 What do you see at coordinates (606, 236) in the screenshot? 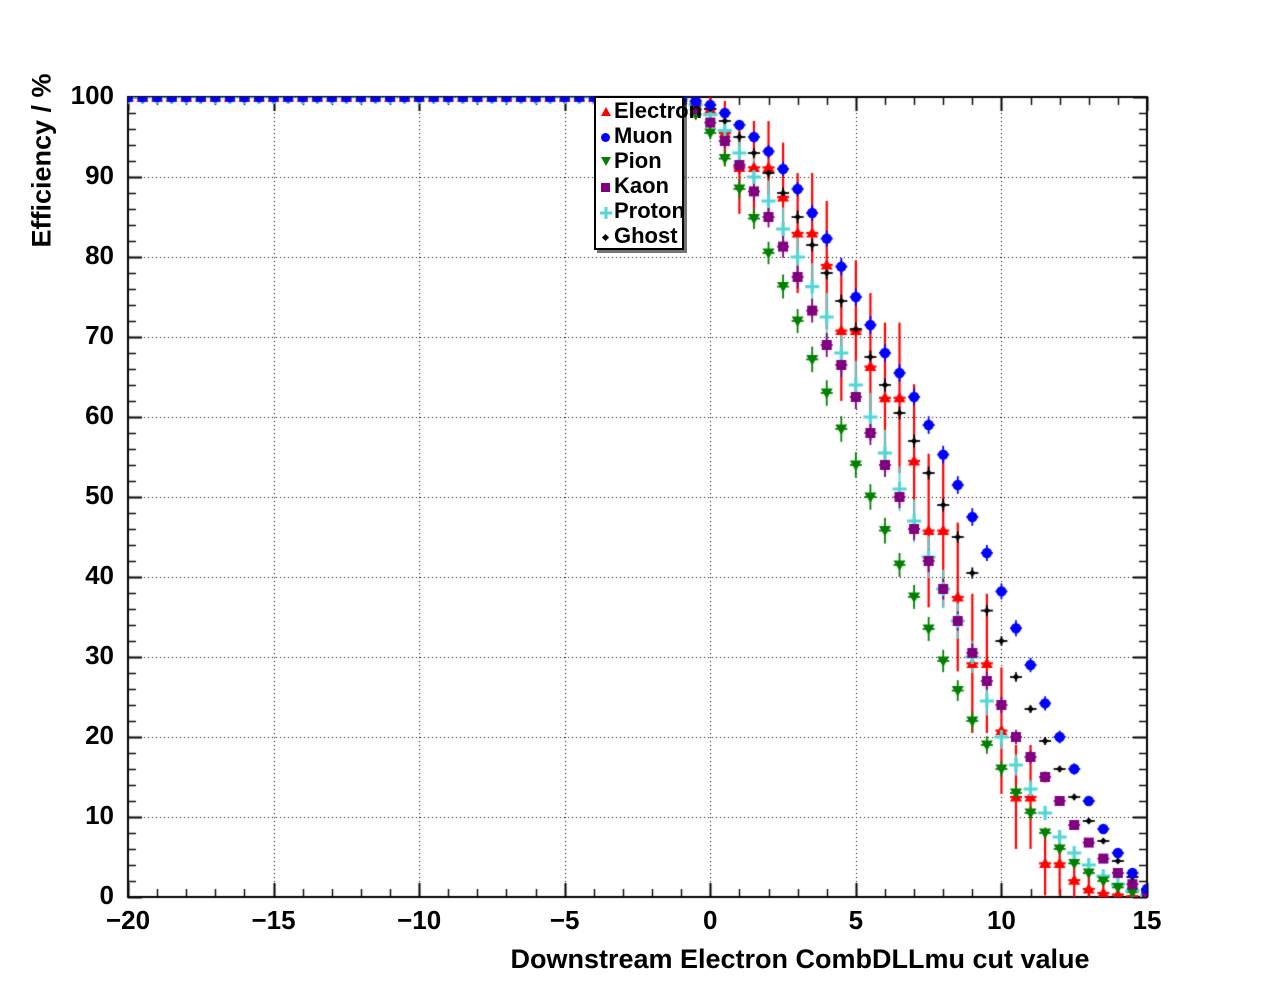
I see `dot-icon` at bounding box center [606, 236].